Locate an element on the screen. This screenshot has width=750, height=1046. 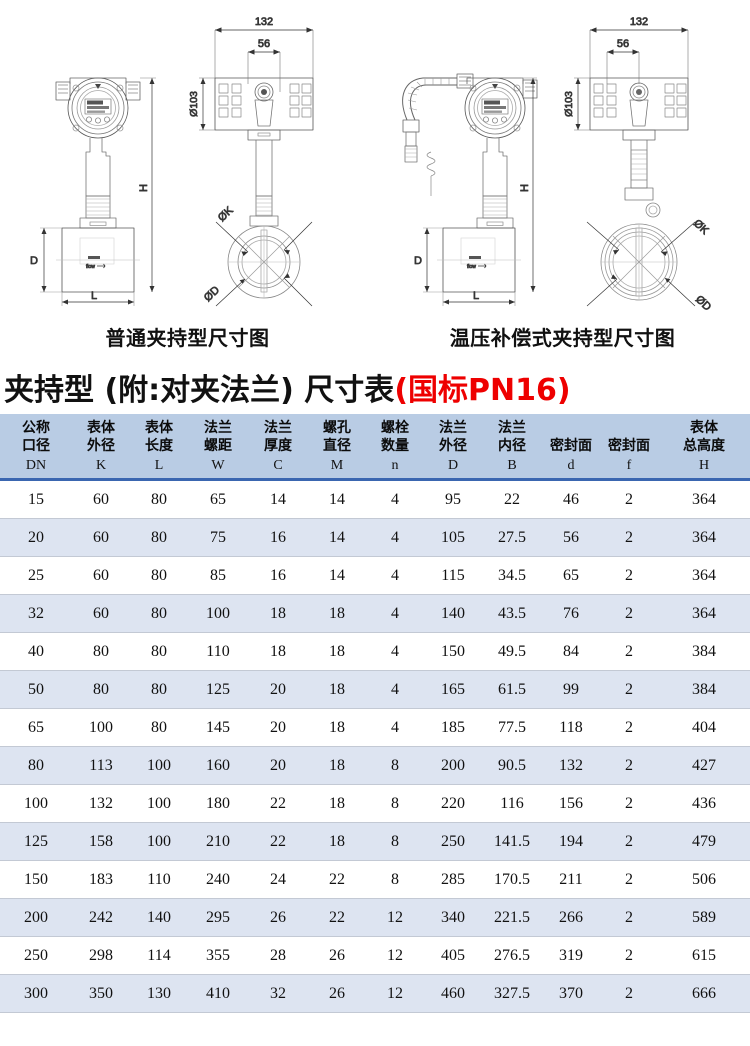
table-cell-B: 221.5 is located at coordinates (512, 918).